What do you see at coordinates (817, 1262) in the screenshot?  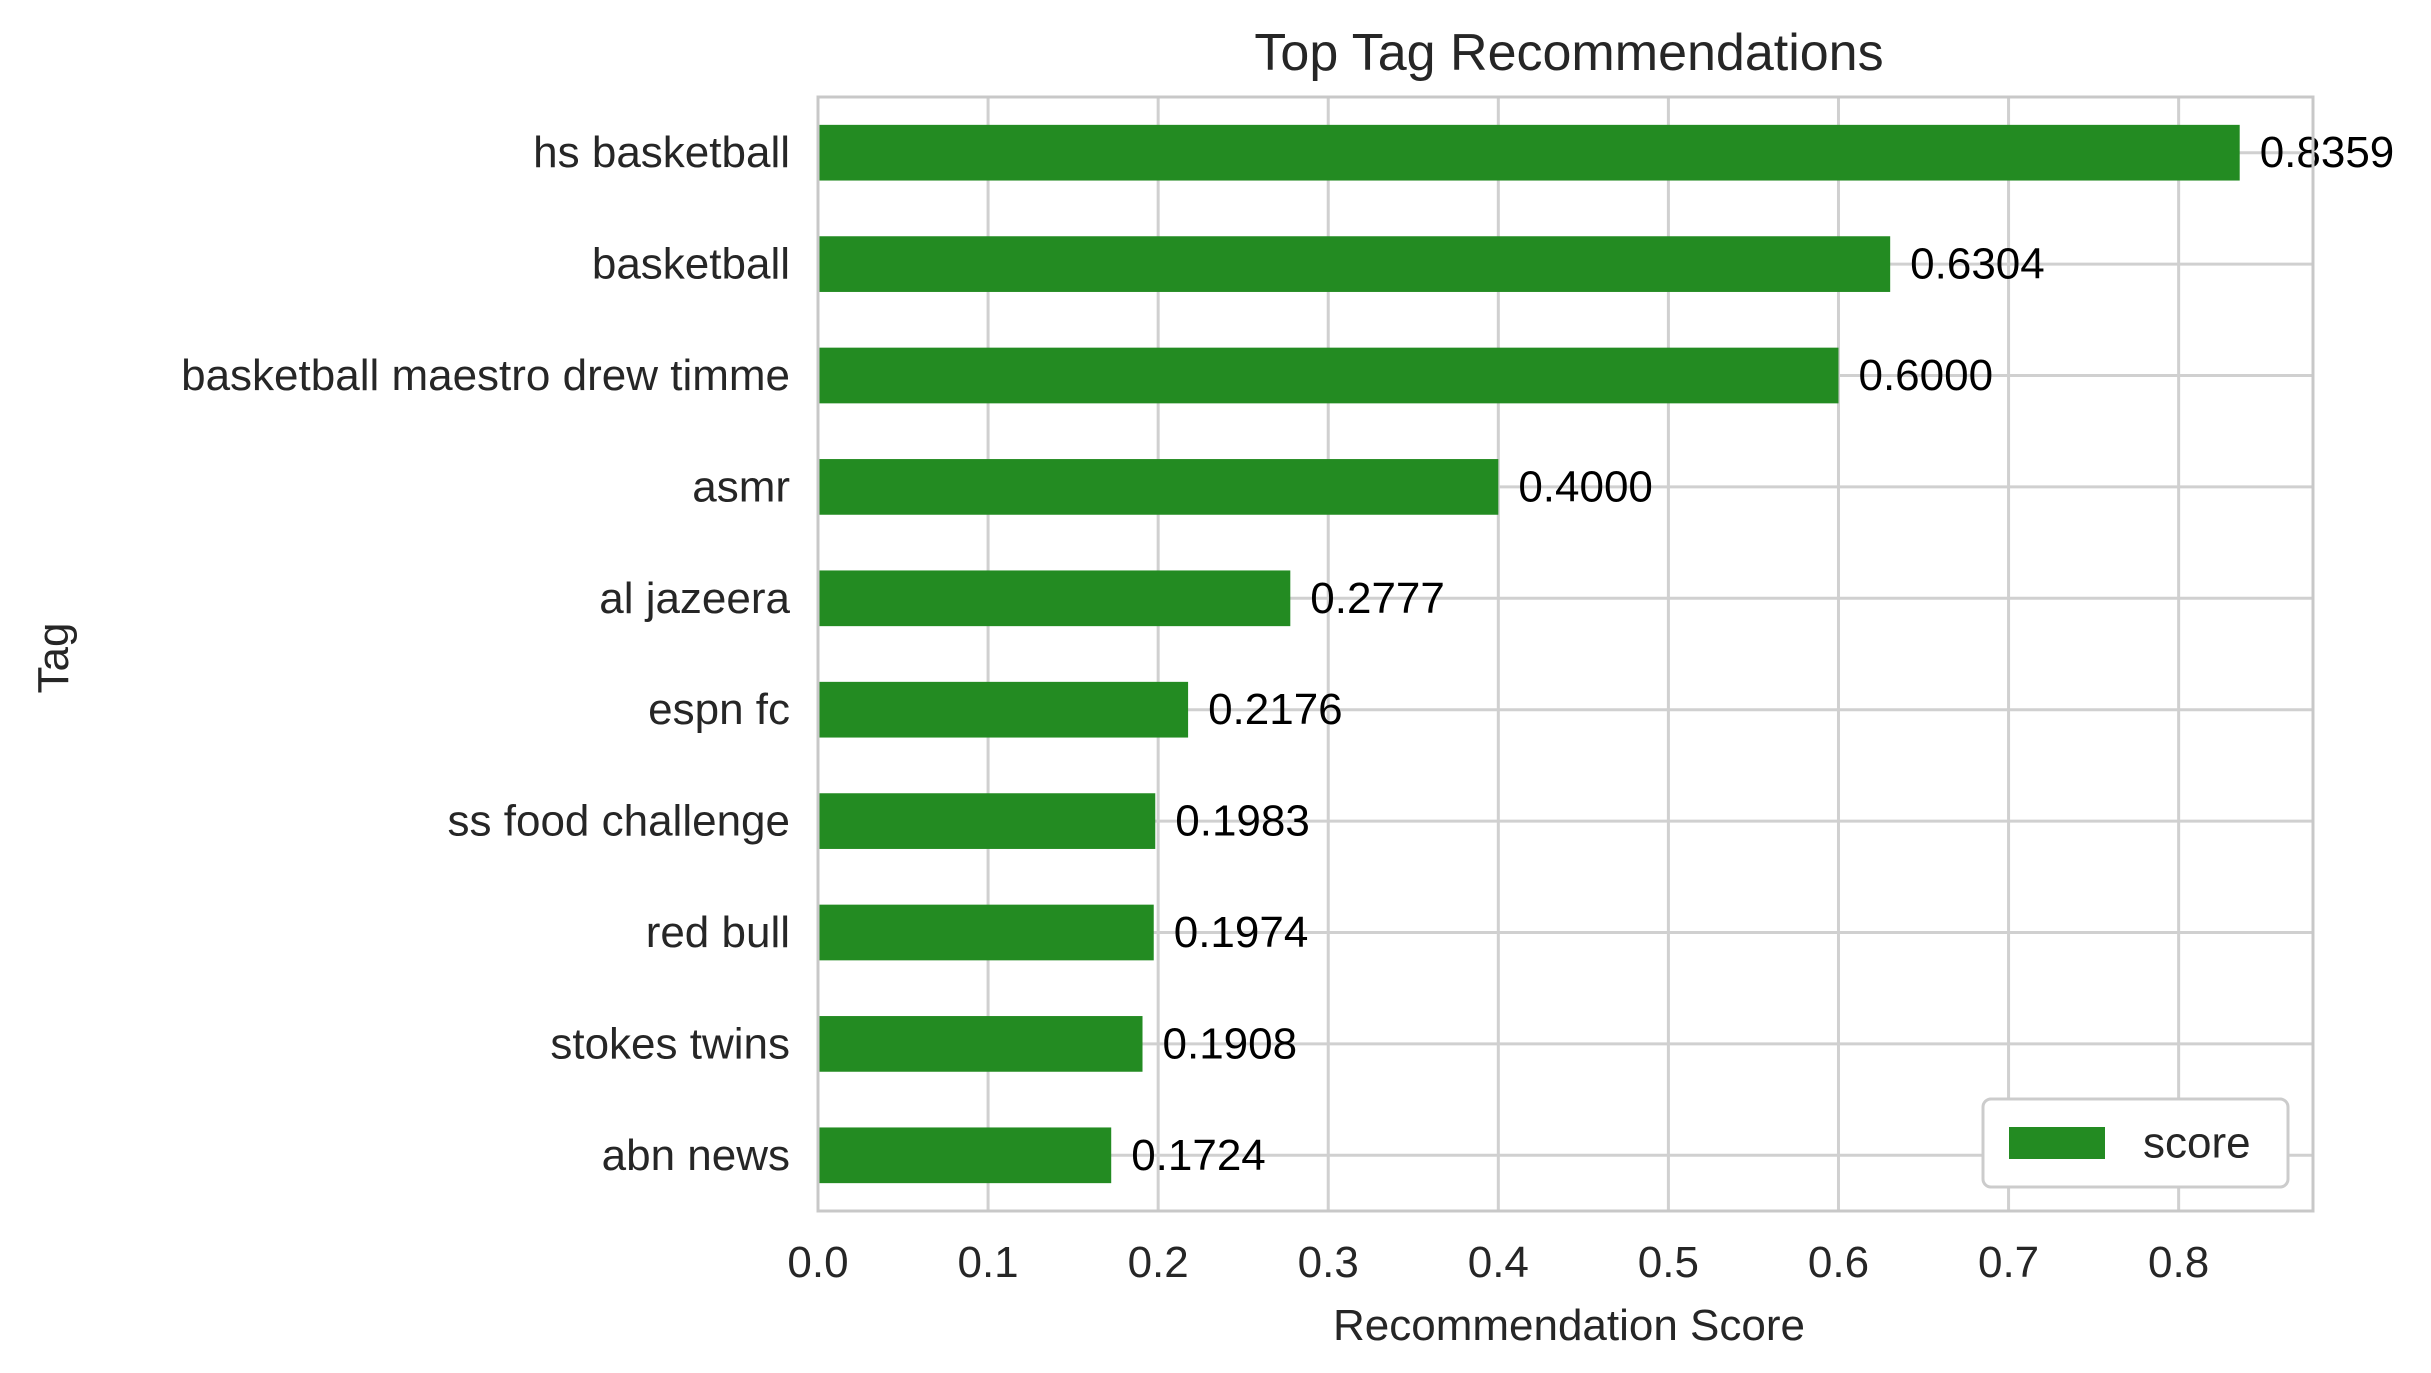 I see `x-tick-label: 0.0` at bounding box center [817, 1262].